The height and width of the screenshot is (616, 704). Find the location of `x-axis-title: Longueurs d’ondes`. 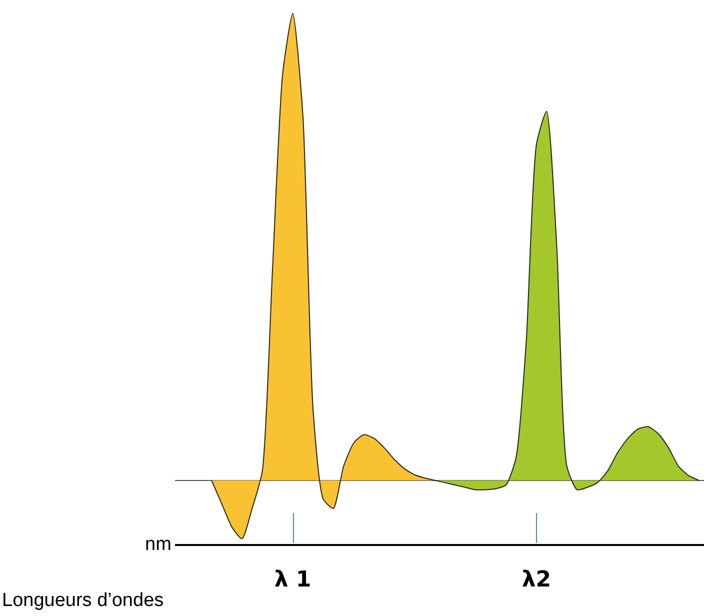

x-axis-title: Longueurs d’ondes is located at coordinates (83, 600).